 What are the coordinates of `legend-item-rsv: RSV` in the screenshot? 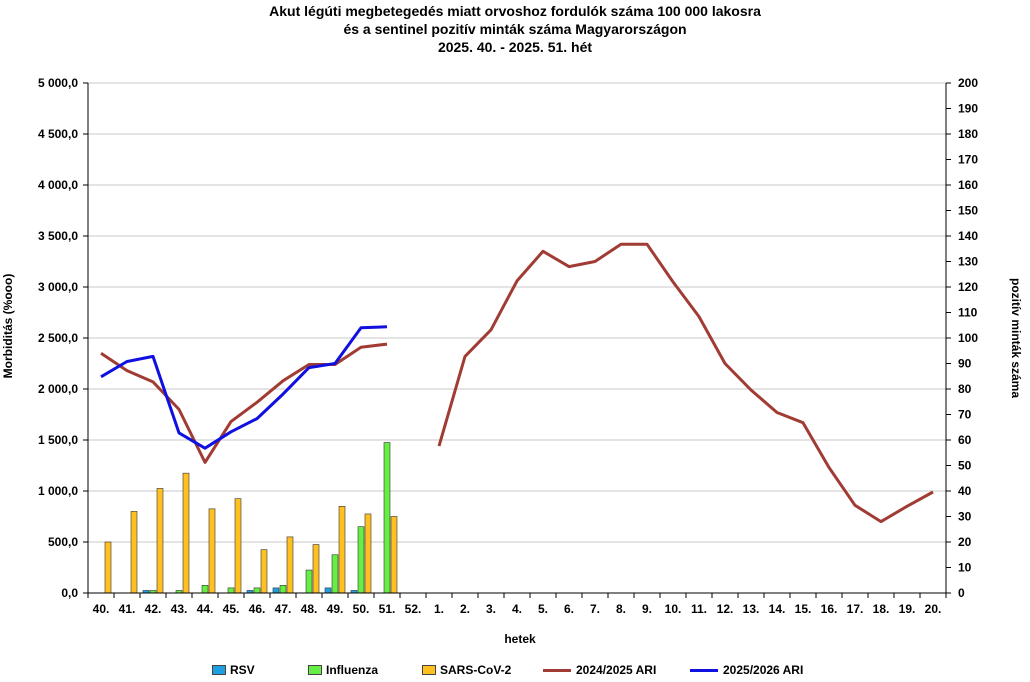 It's located at (233, 670).